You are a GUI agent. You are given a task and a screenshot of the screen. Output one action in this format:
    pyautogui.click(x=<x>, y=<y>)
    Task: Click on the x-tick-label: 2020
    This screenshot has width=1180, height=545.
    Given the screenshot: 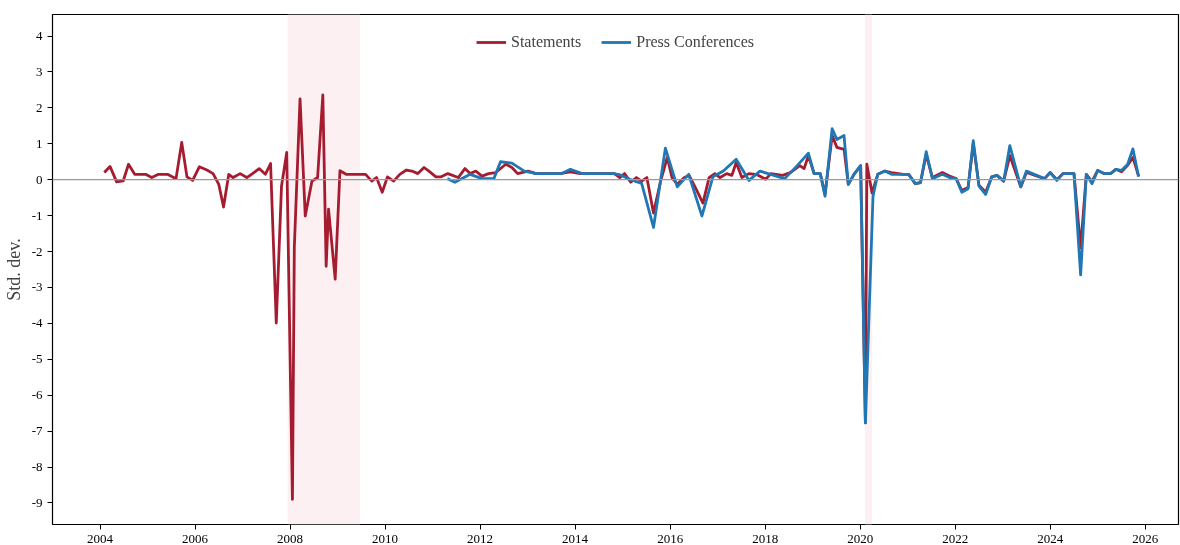 What is the action you would take?
    pyautogui.click(x=860, y=537)
    